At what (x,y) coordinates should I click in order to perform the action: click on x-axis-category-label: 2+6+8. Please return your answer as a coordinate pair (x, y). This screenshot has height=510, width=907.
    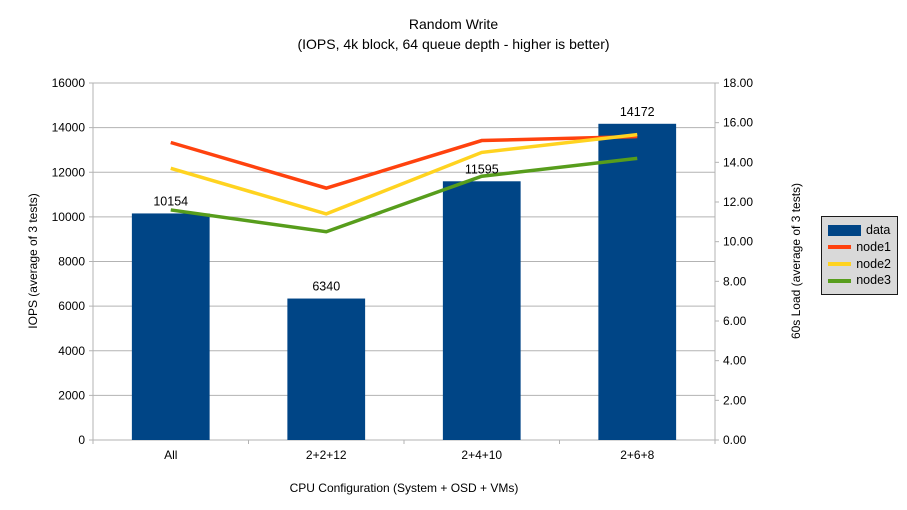
    Looking at the image, I should click on (637, 455).